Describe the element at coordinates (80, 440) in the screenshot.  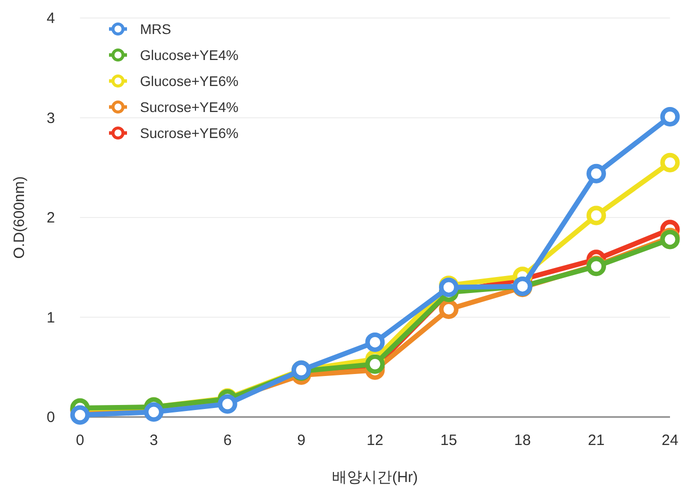
I see `x-tick-label: 0` at that location.